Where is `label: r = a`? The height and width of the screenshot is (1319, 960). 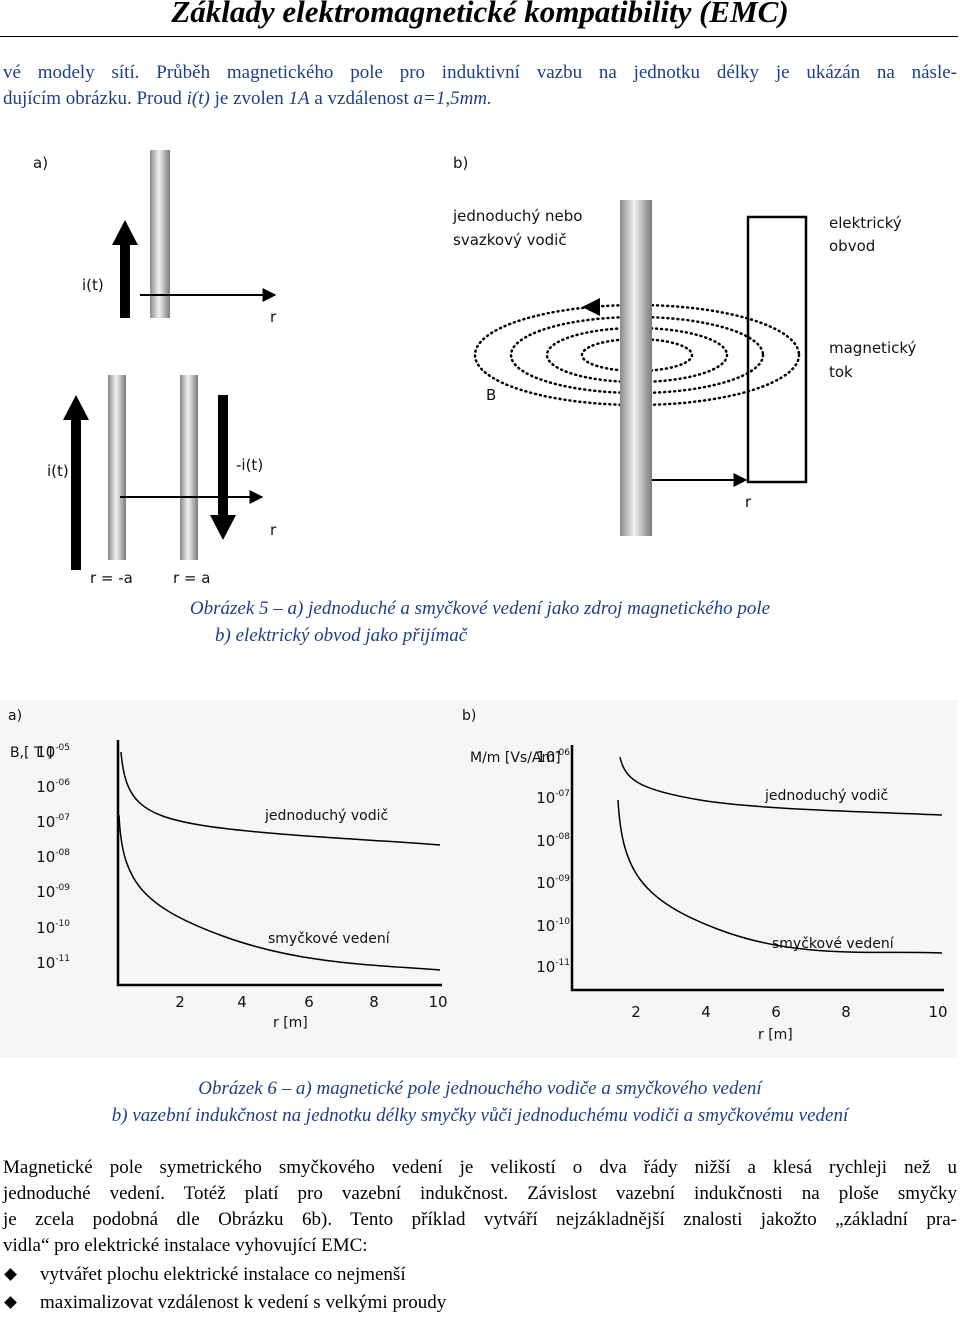
label: r = a is located at coordinates (191, 578).